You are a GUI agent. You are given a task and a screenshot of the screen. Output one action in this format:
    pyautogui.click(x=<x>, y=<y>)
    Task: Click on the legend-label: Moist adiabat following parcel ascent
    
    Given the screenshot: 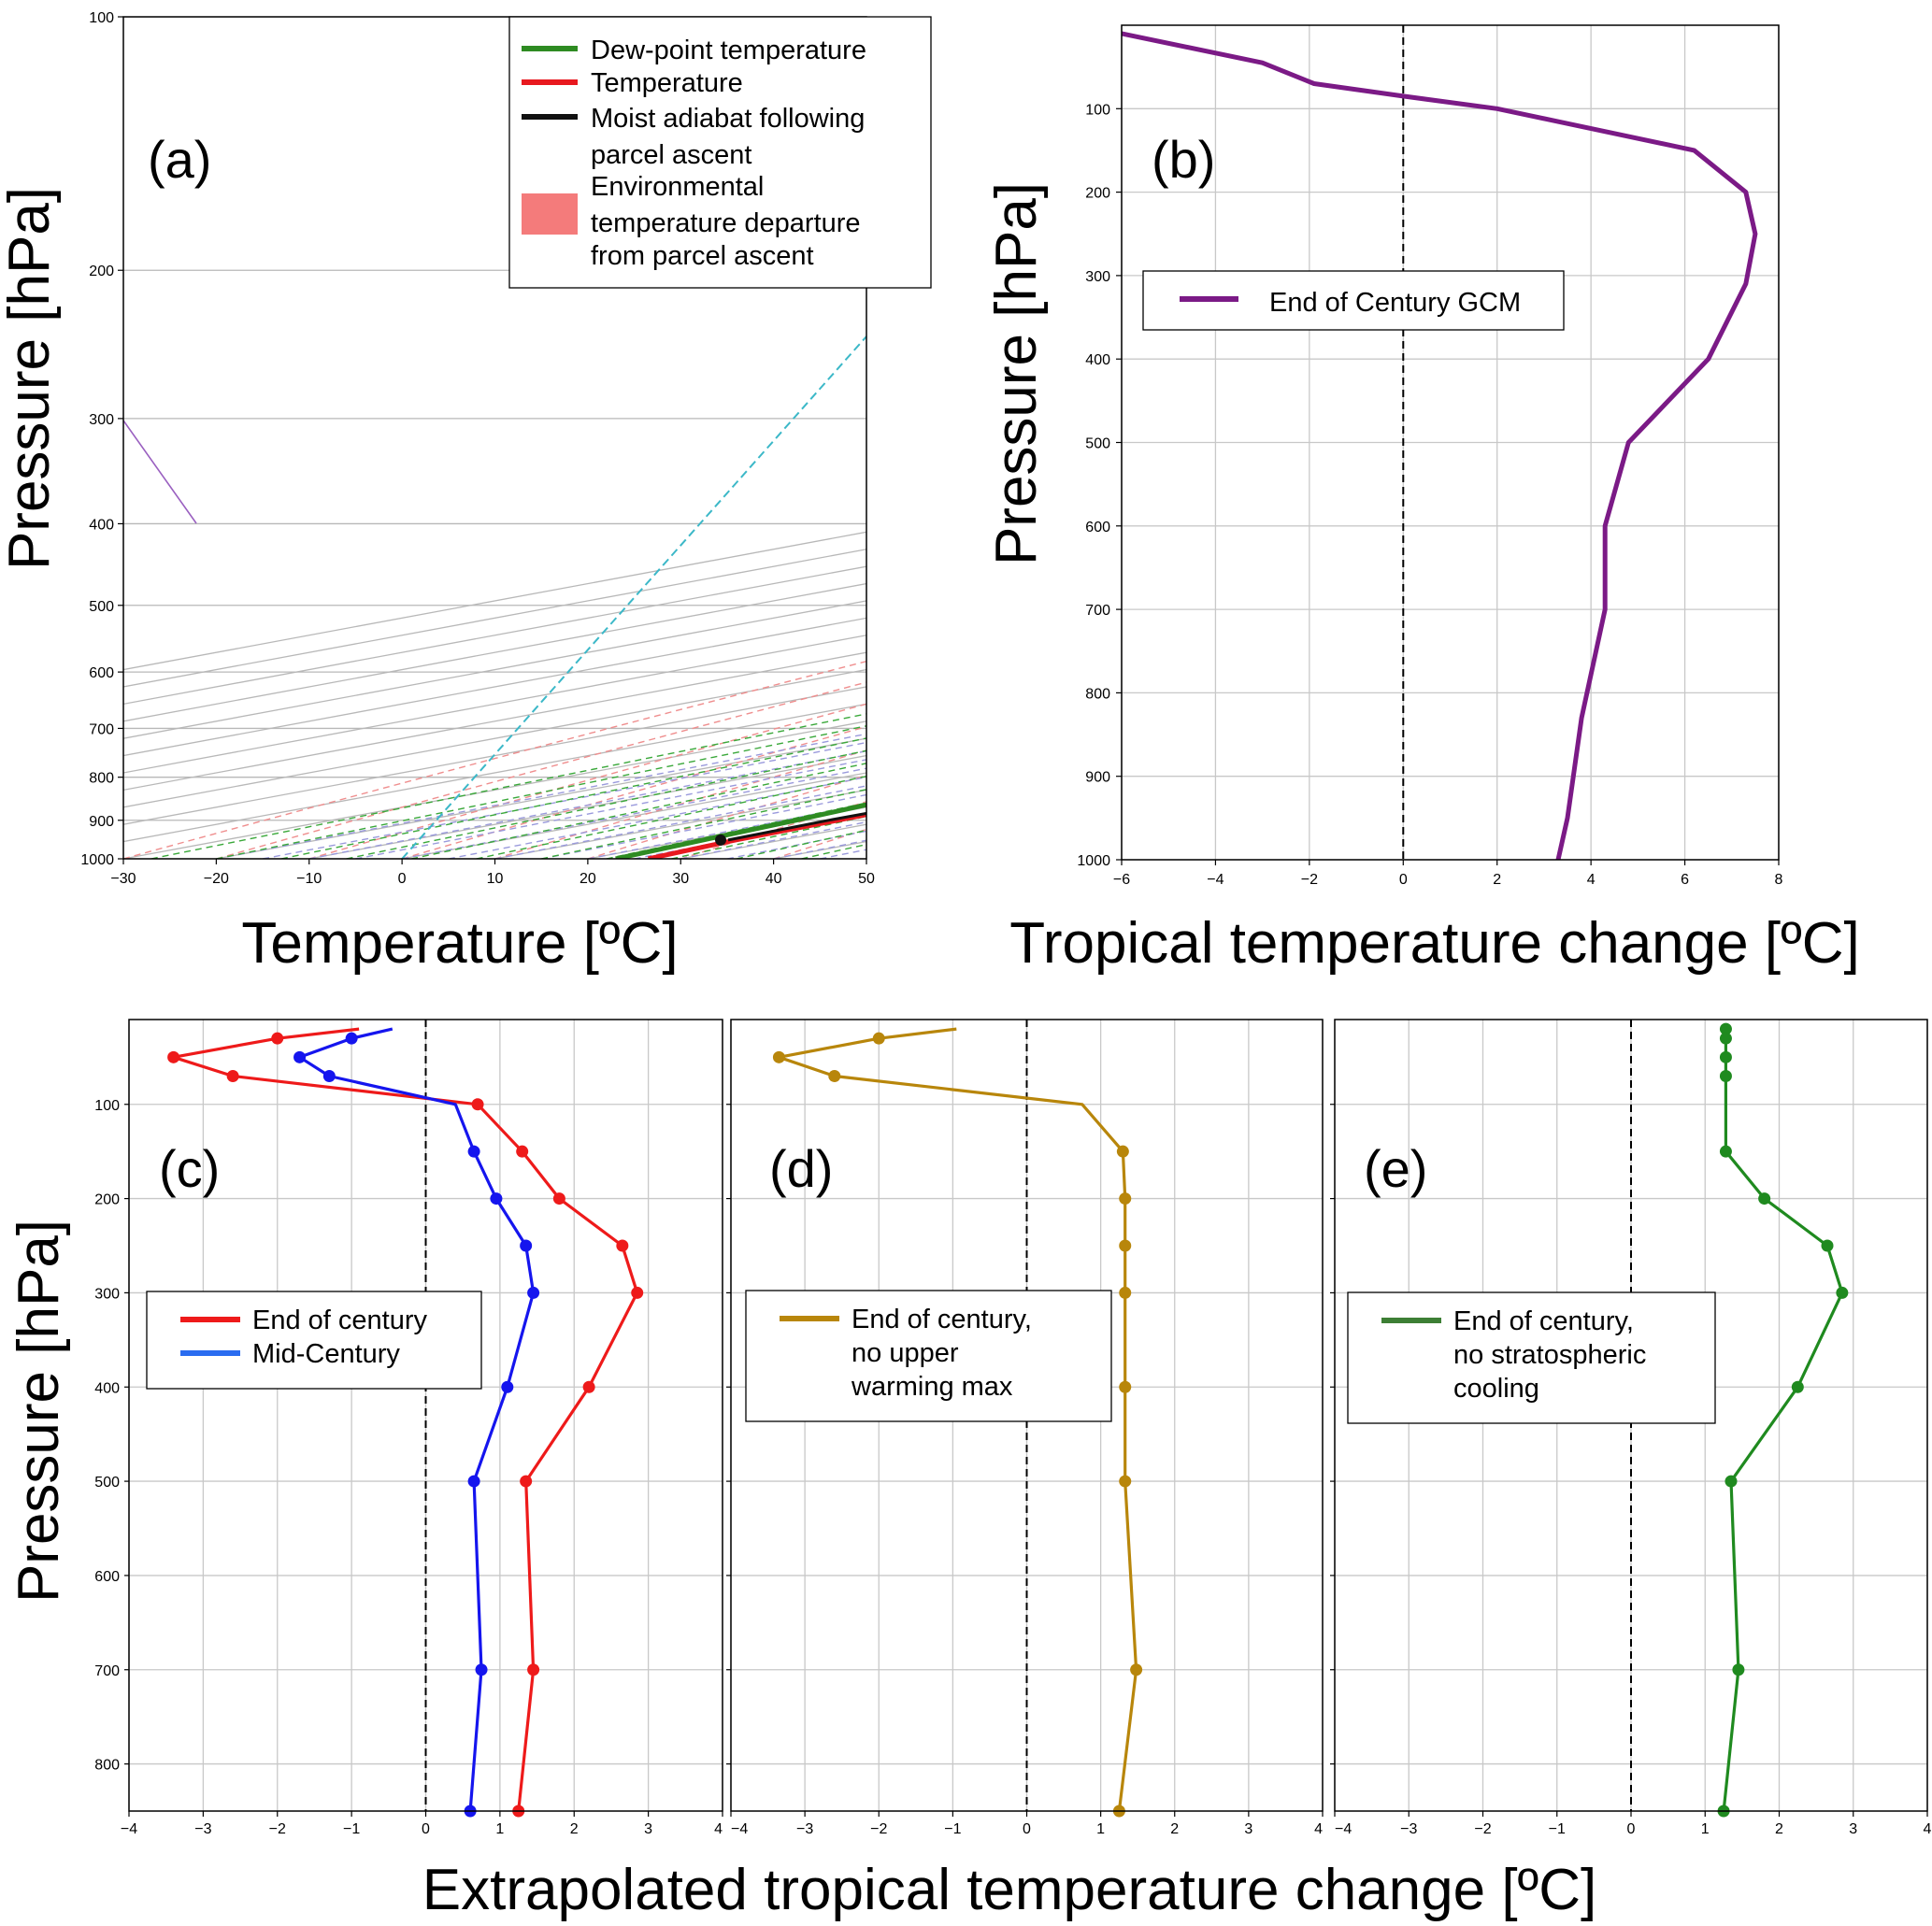 What is the action you would take?
    pyautogui.click(x=728, y=137)
    